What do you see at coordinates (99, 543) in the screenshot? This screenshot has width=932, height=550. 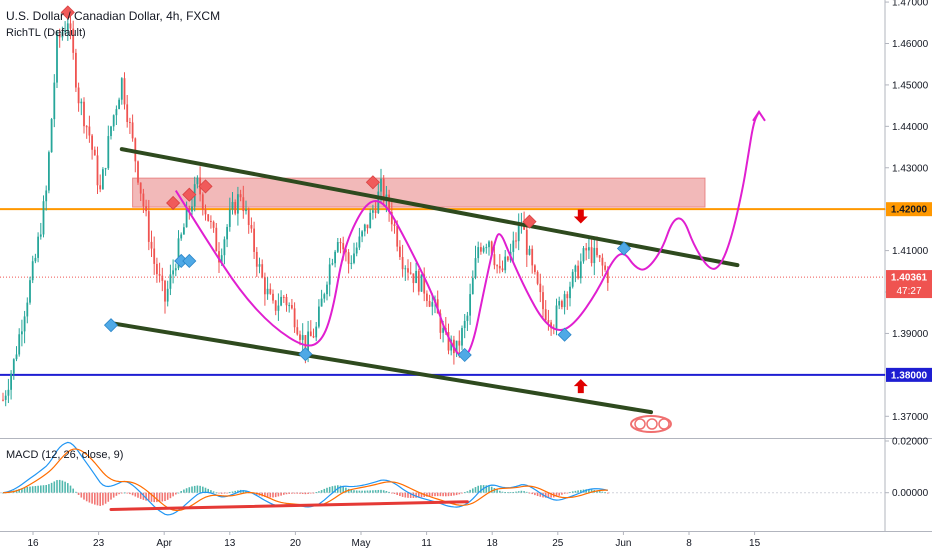 I see `time-tick-label: 23` at bounding box center [99, 543].